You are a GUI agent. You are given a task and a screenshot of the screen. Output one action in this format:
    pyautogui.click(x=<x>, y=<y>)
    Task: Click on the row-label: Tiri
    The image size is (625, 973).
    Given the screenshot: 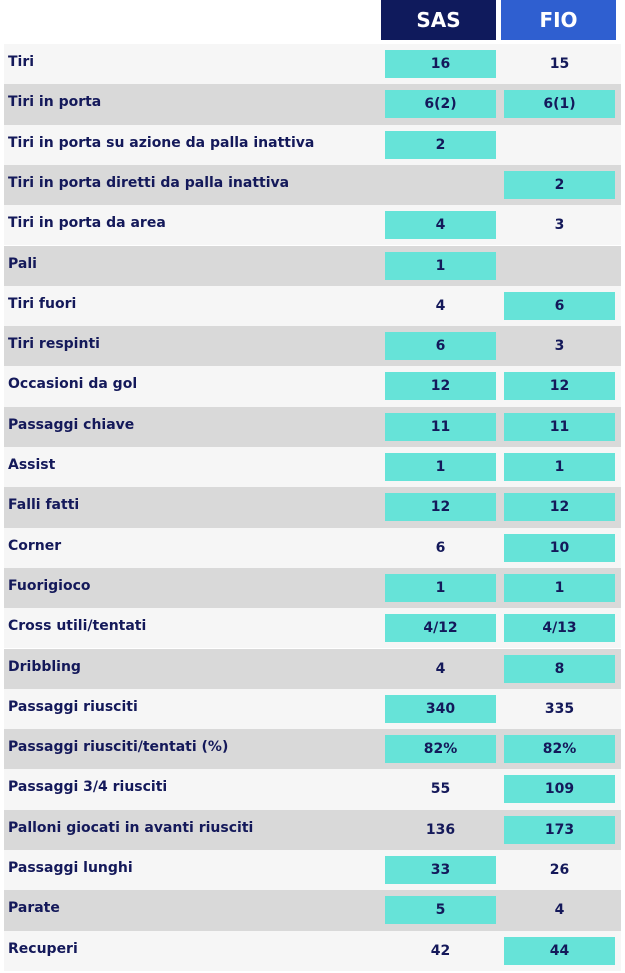 What is the action you would take?
    pyautogui.click(x=21, y=62)
    